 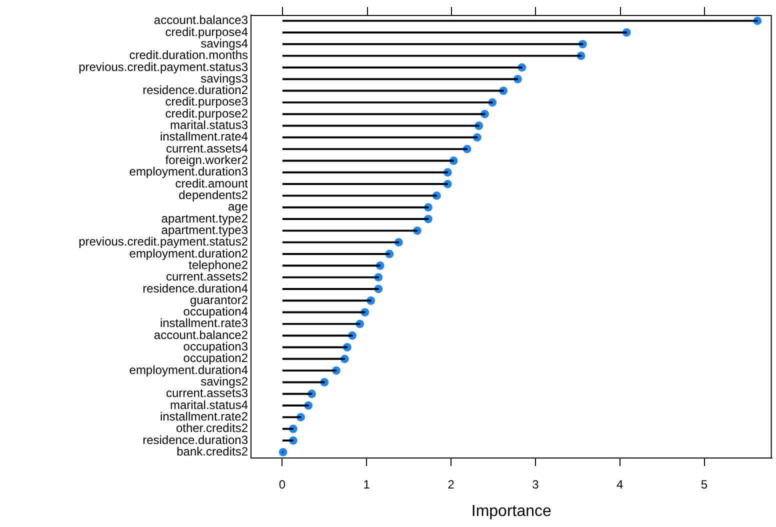 What do you see at coordinates (213, 195) in the screenshot?
I see `y-tick-label: dependents2` at bounding box center [213, 195].